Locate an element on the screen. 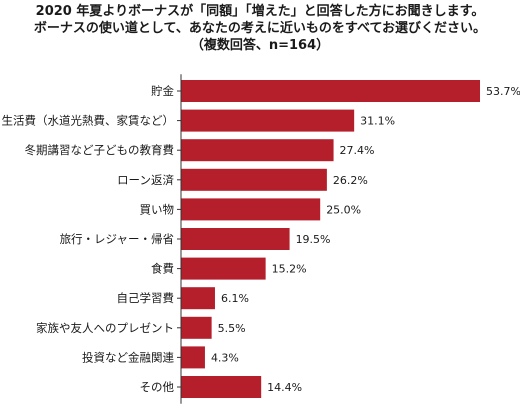  category-label-2: 冬期講習など子どもの教育費 is located at coordinates (100, 150).